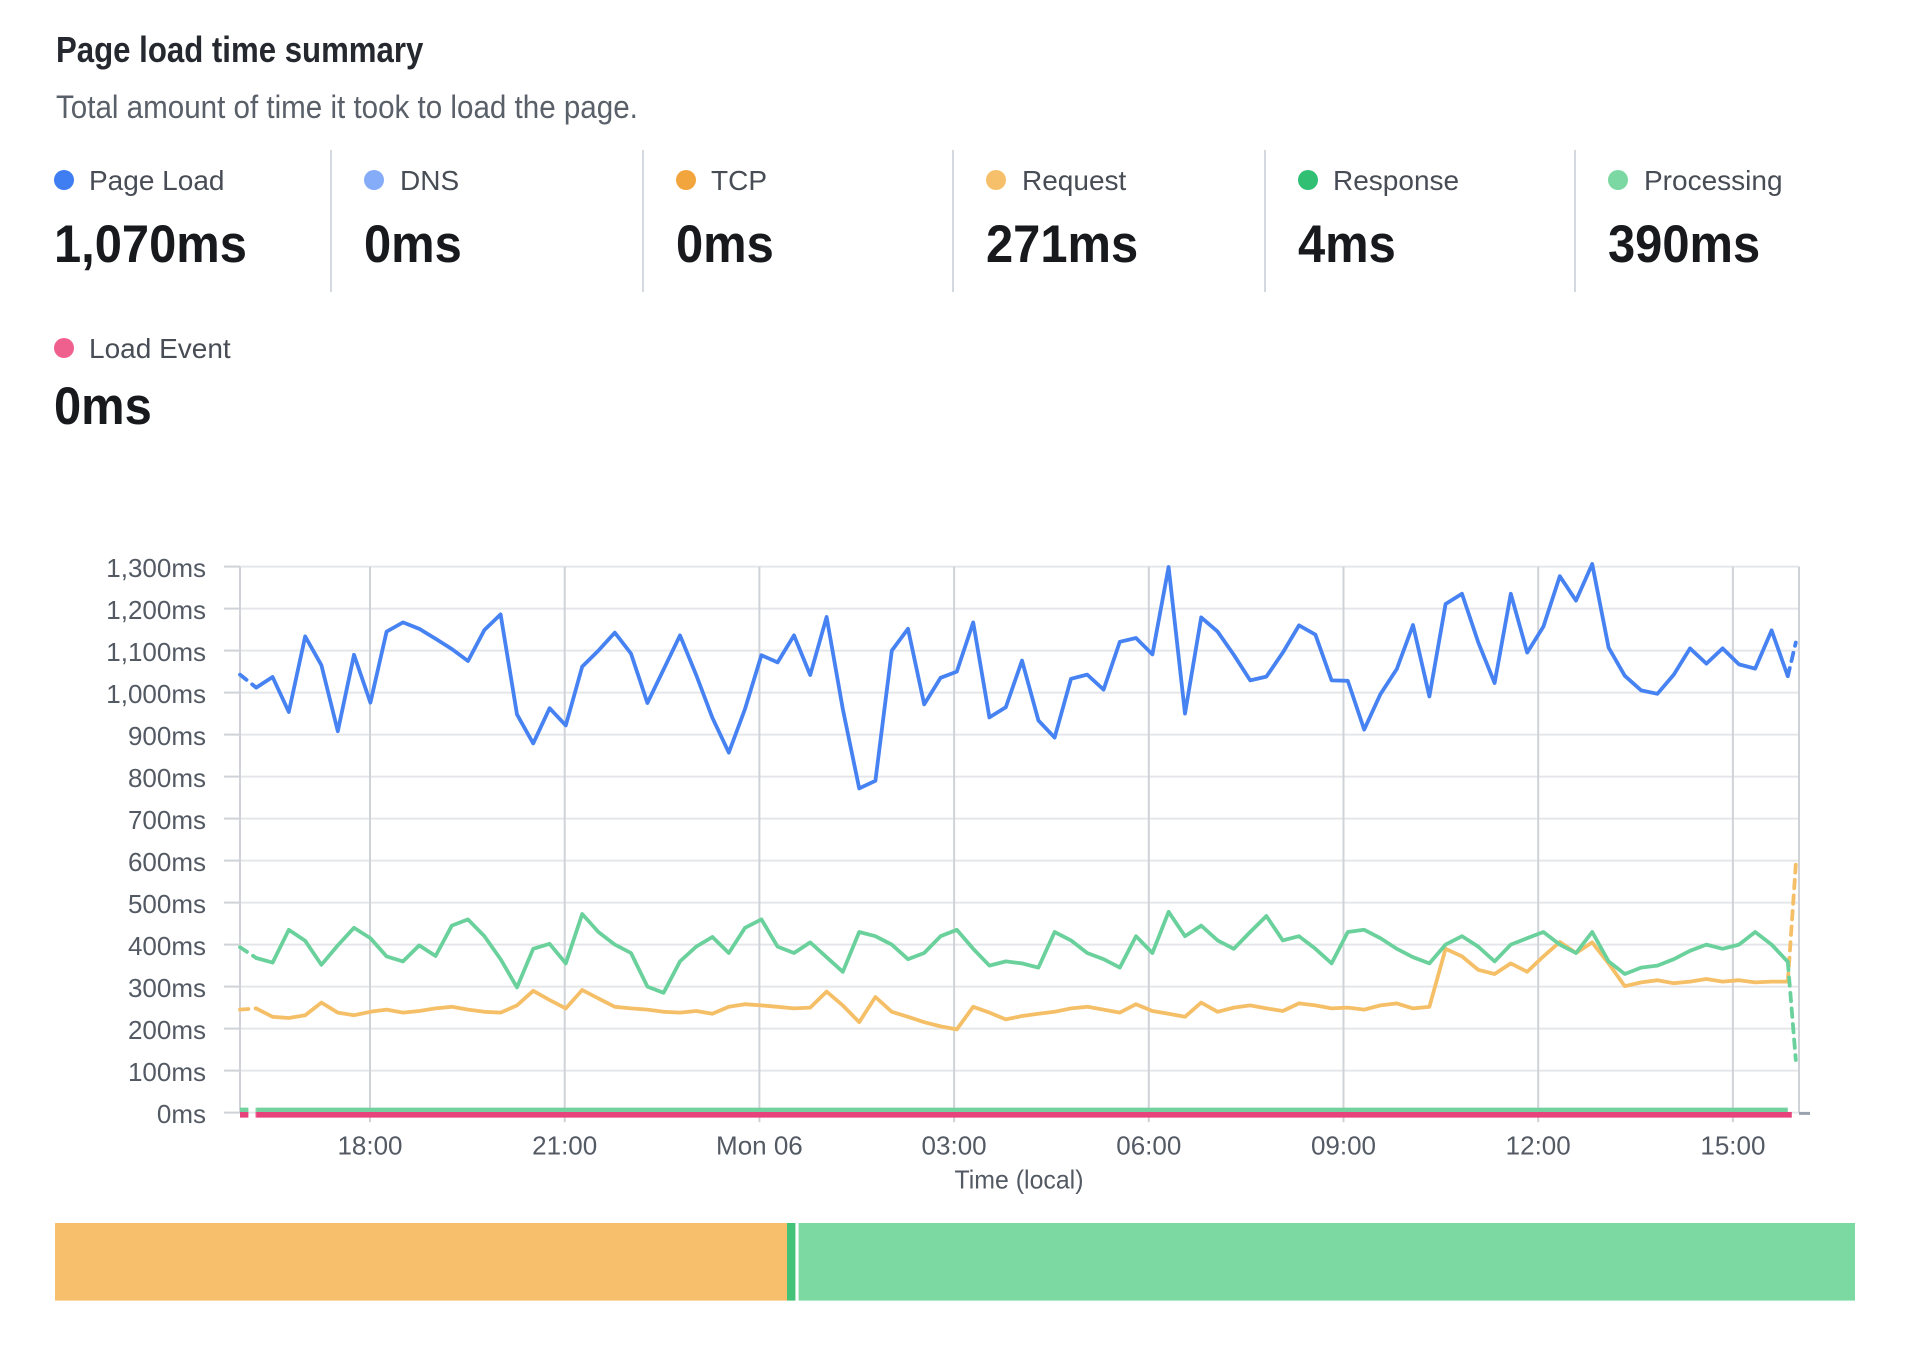  What do you see at coordinates (167, 862) in the screenshot?
I see `svg-text: 600ms` at bounding box center [167, 862].